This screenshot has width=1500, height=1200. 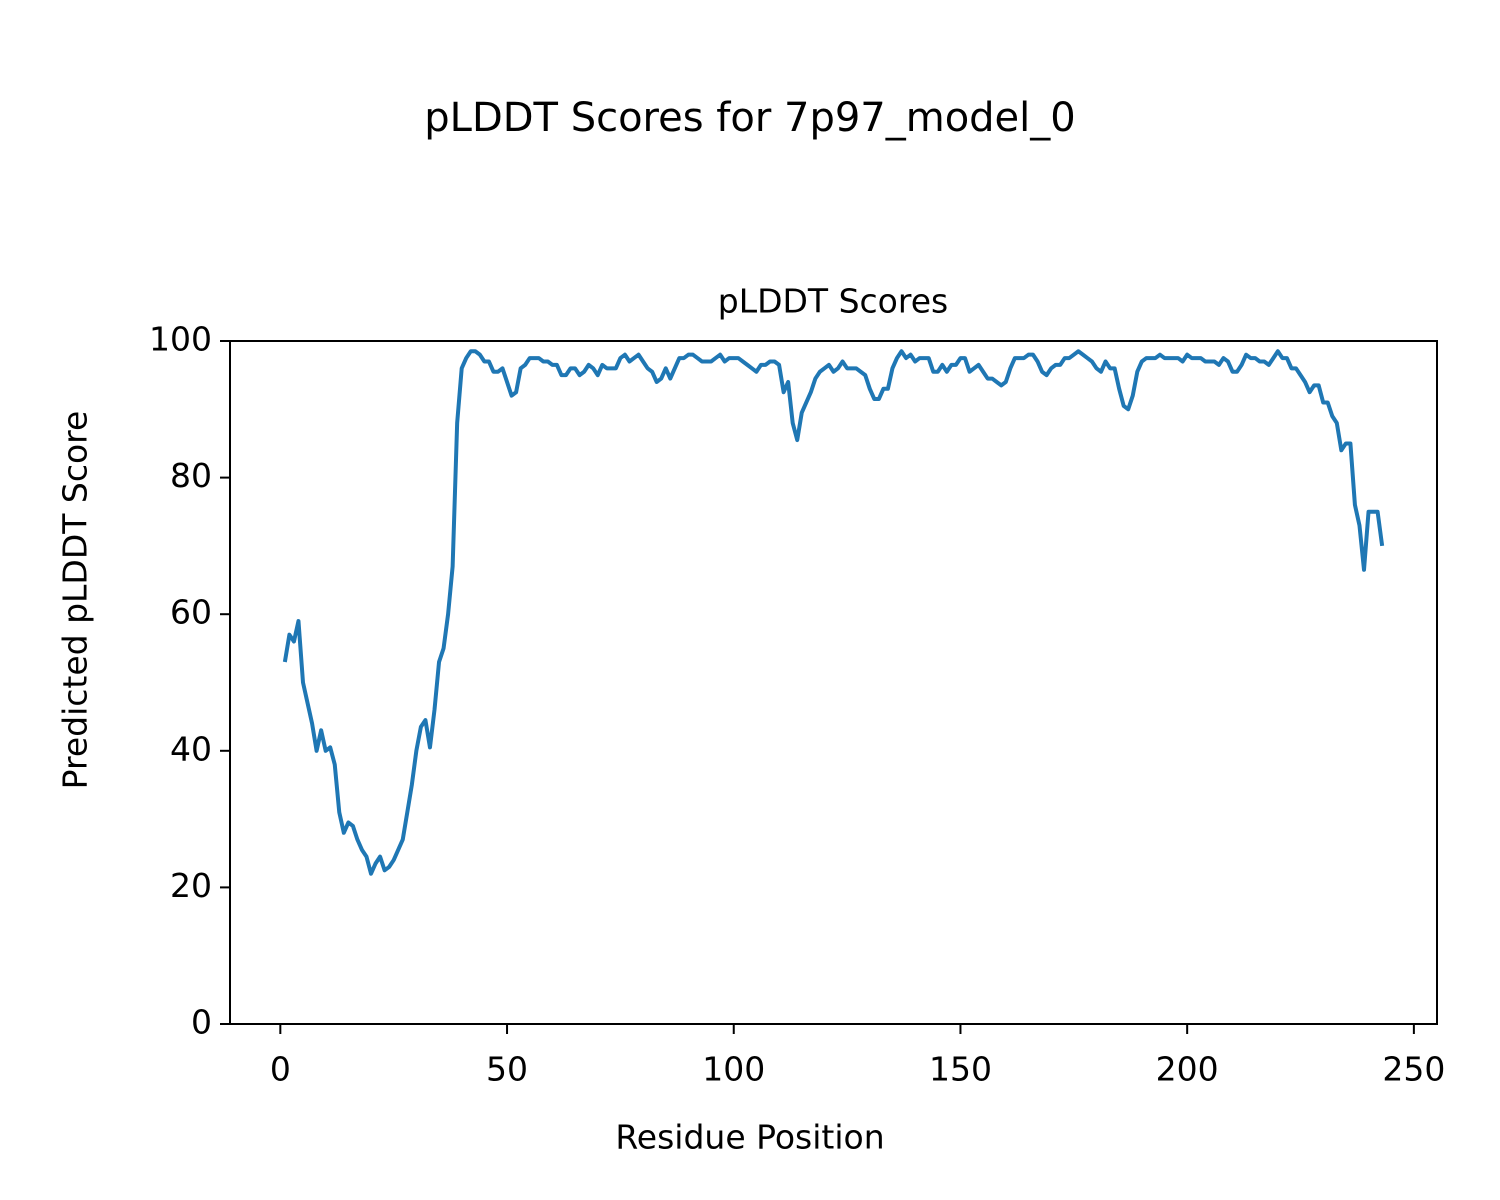 What do you see at coordinates (180, 339) in the screenshot?
I see `y-tick-label: 100` at bounding box center [180, 339].